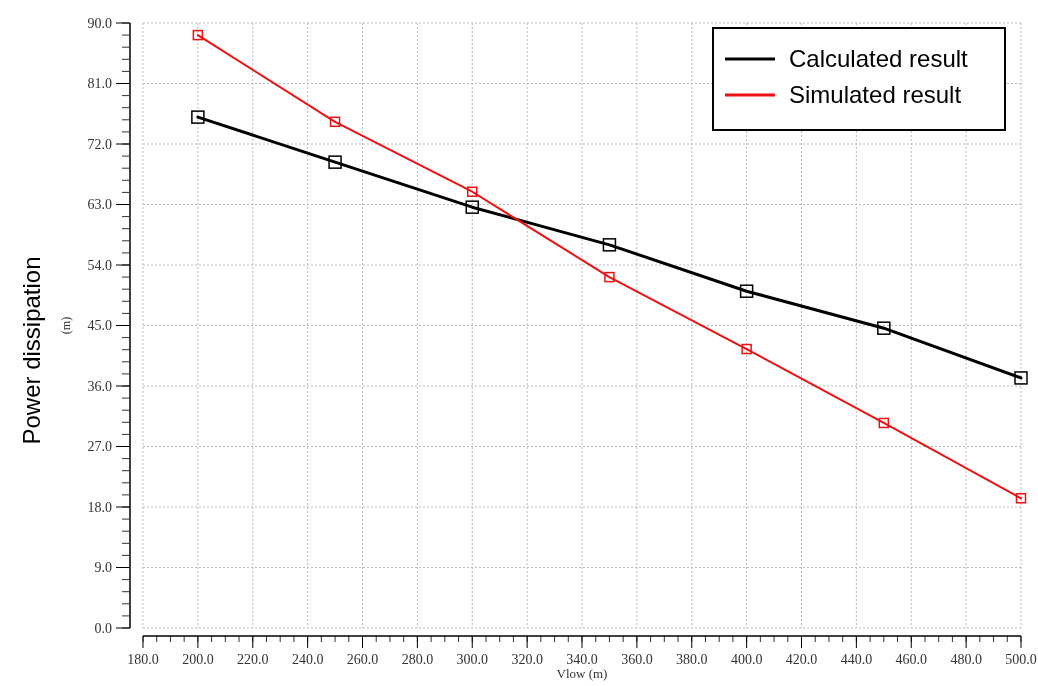  I want to click on x-tick-label: 480.0, so click(966, 659).